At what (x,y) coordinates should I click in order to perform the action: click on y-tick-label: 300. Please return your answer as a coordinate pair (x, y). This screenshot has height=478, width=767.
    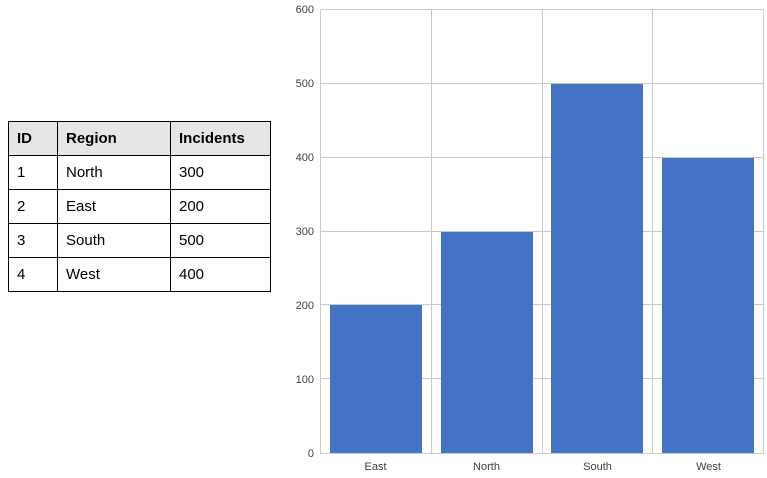
    Looking at the image, I should click on (304, 232).